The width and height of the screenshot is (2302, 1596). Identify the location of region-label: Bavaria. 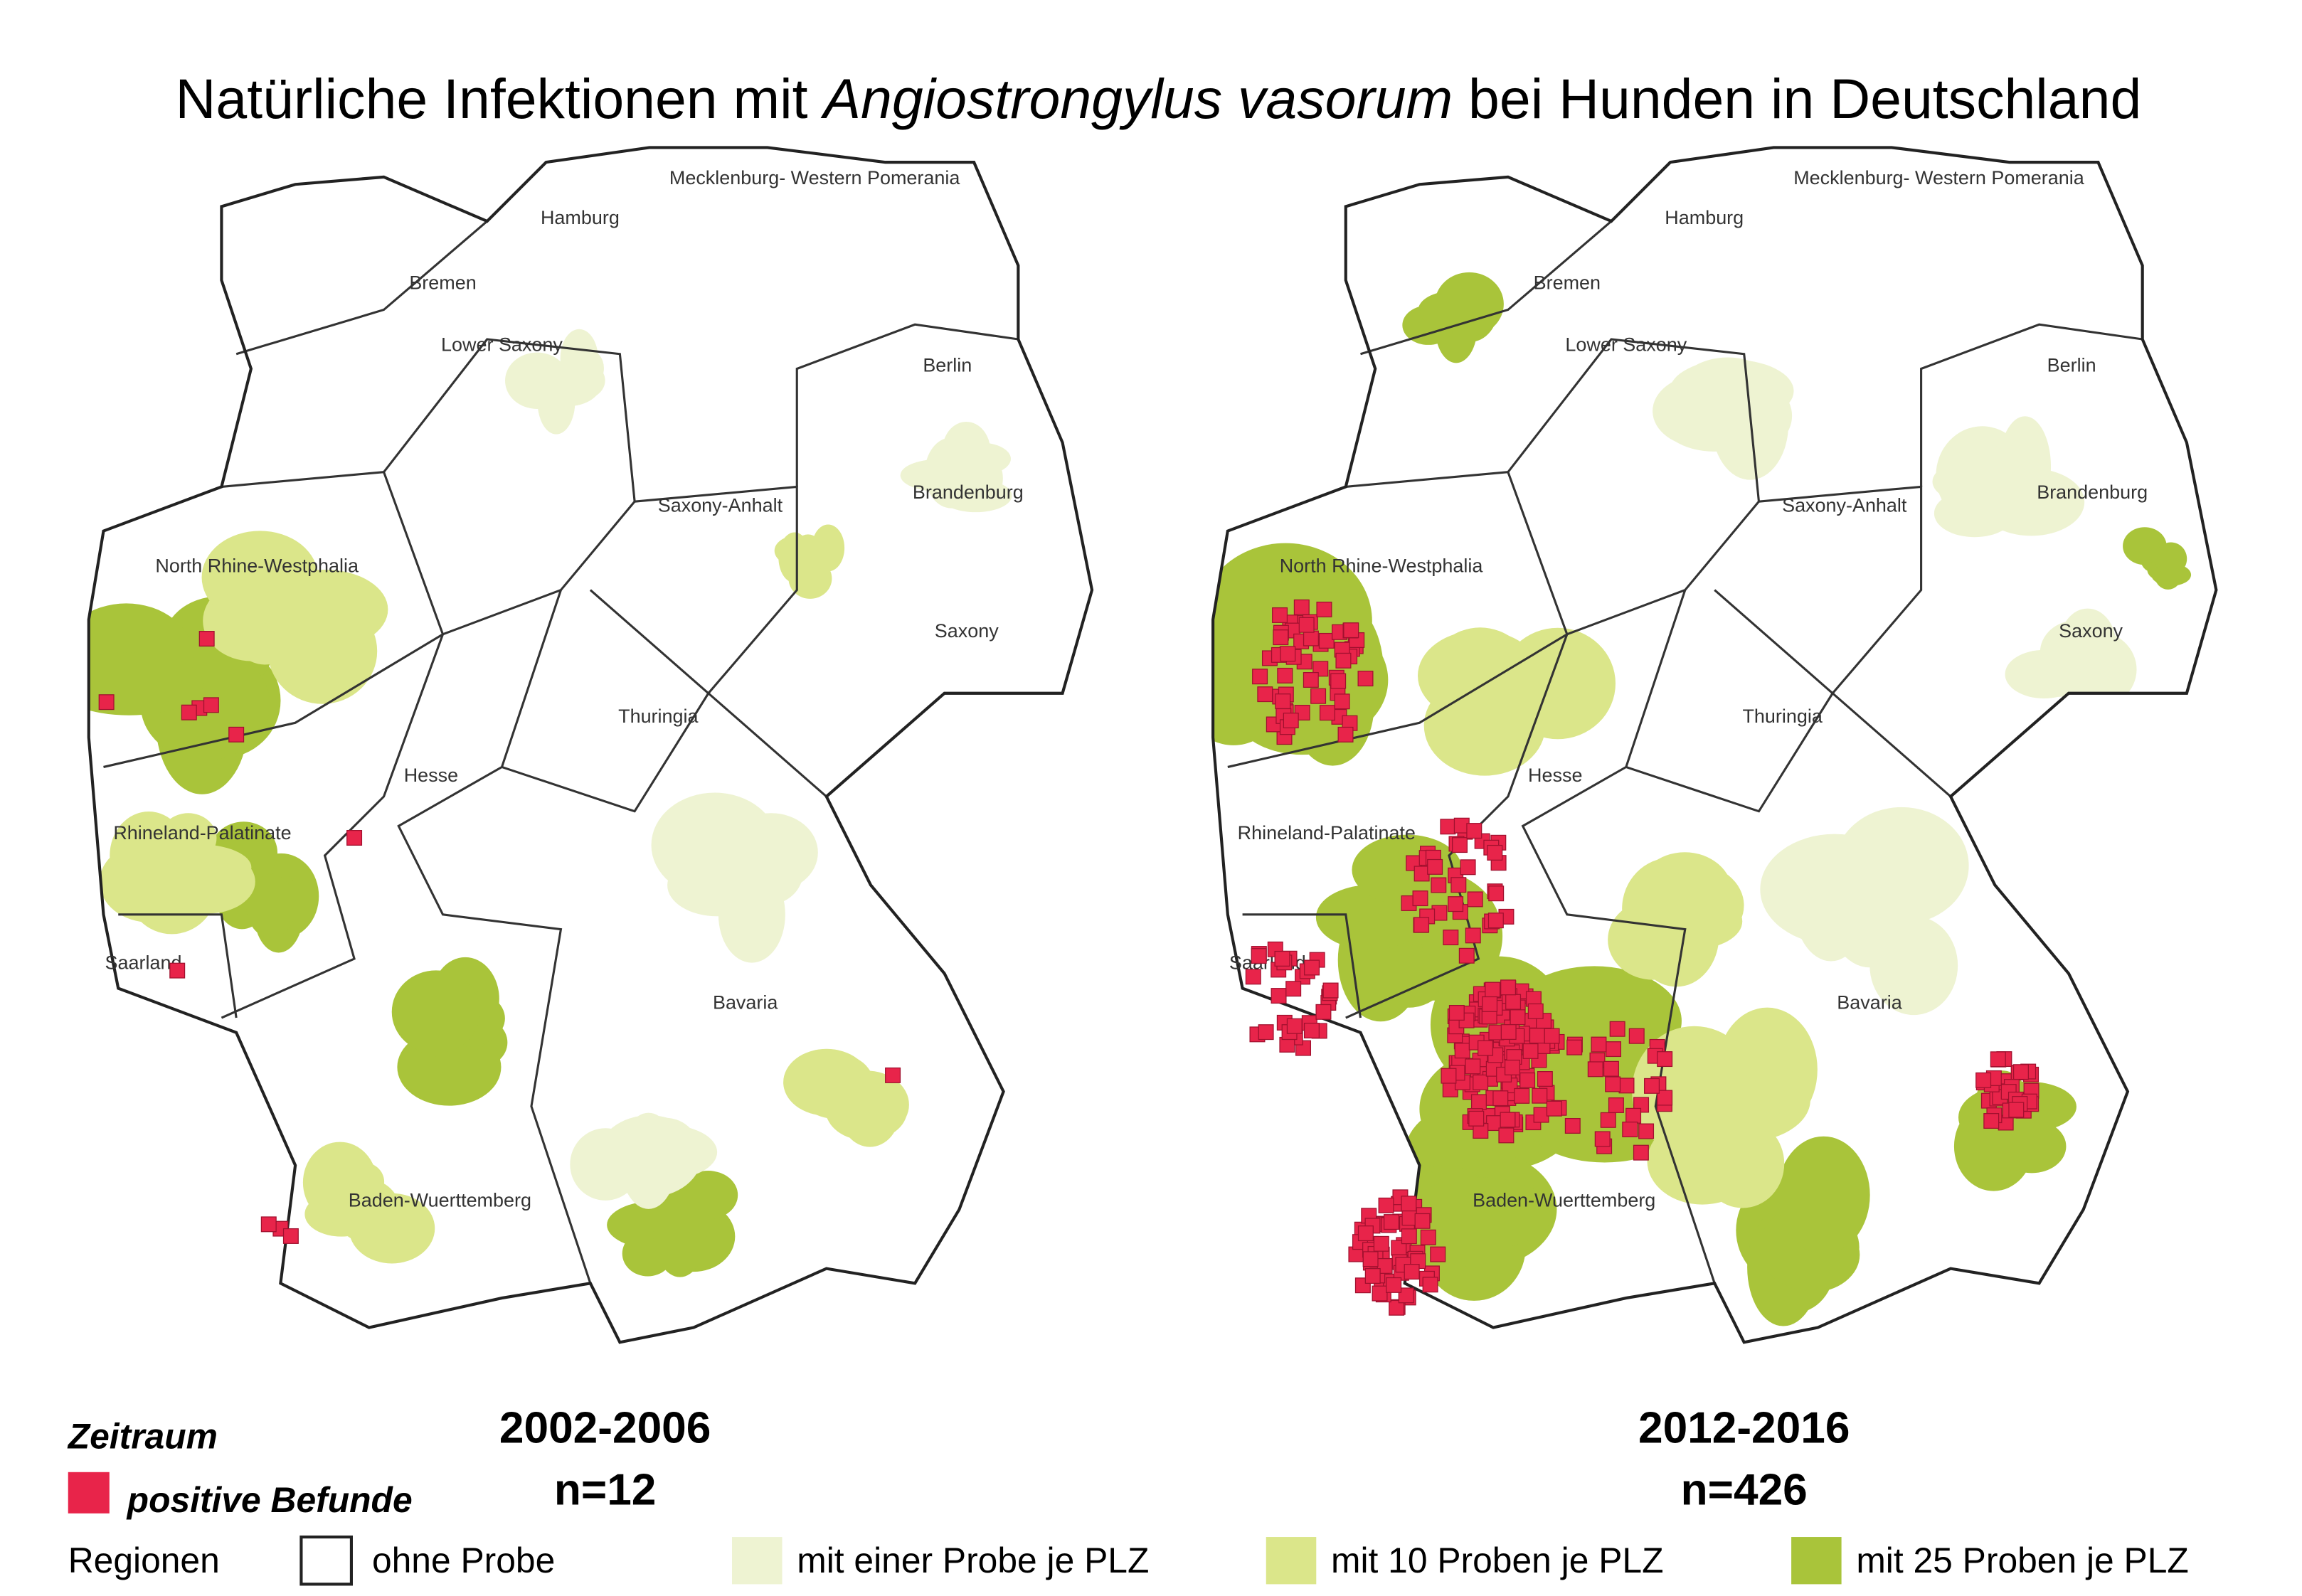
(746, 1003).